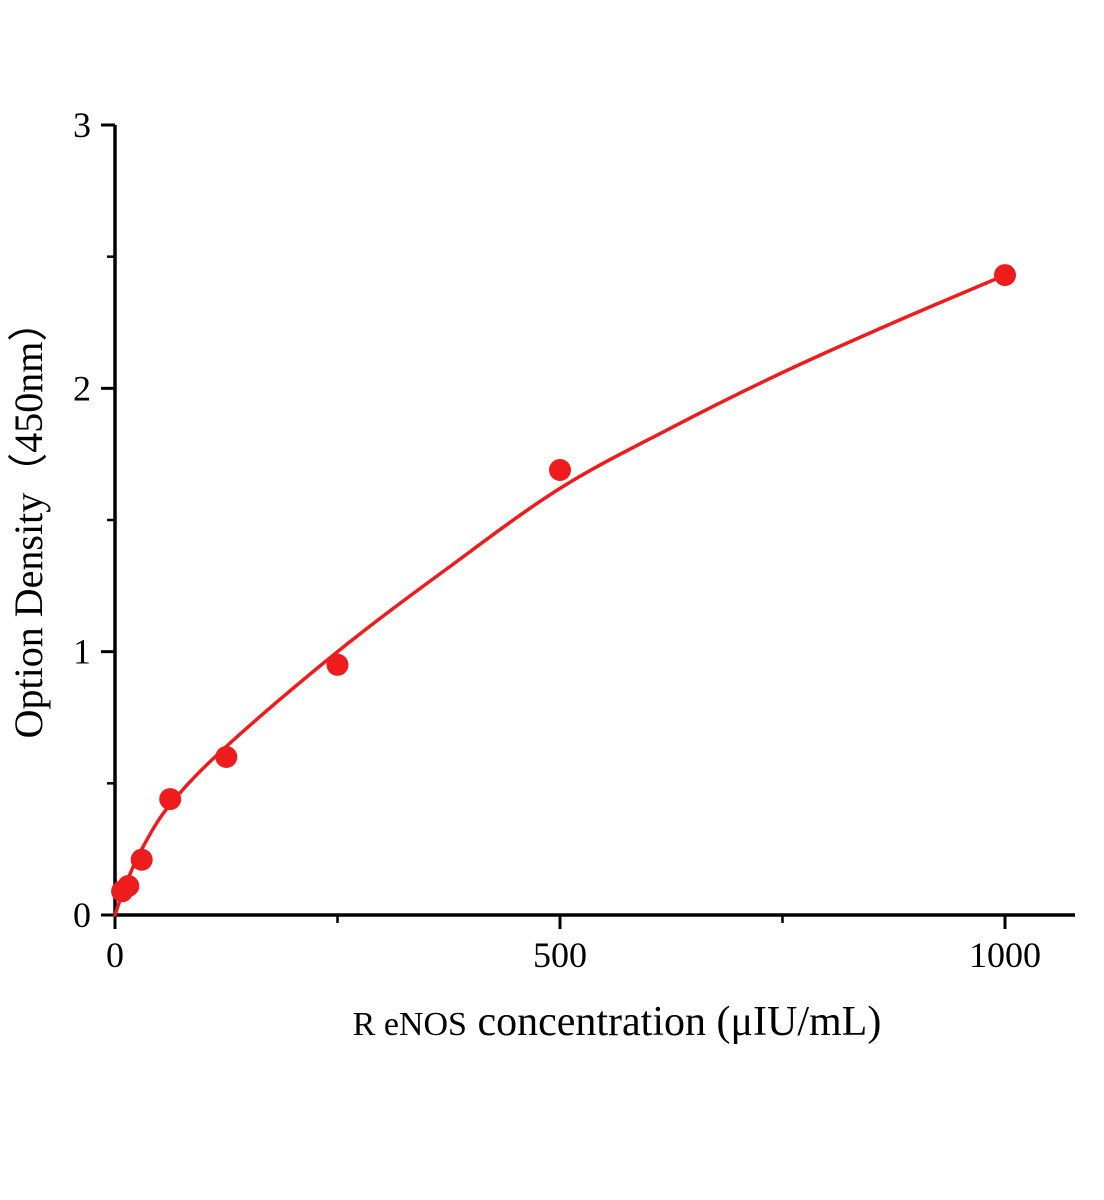  What do you see at coordinates (674, 1022) in the screenshot?
I see `x-axis-label-main: concentration (μIU/mL)` at bounding box center [674, 1022].